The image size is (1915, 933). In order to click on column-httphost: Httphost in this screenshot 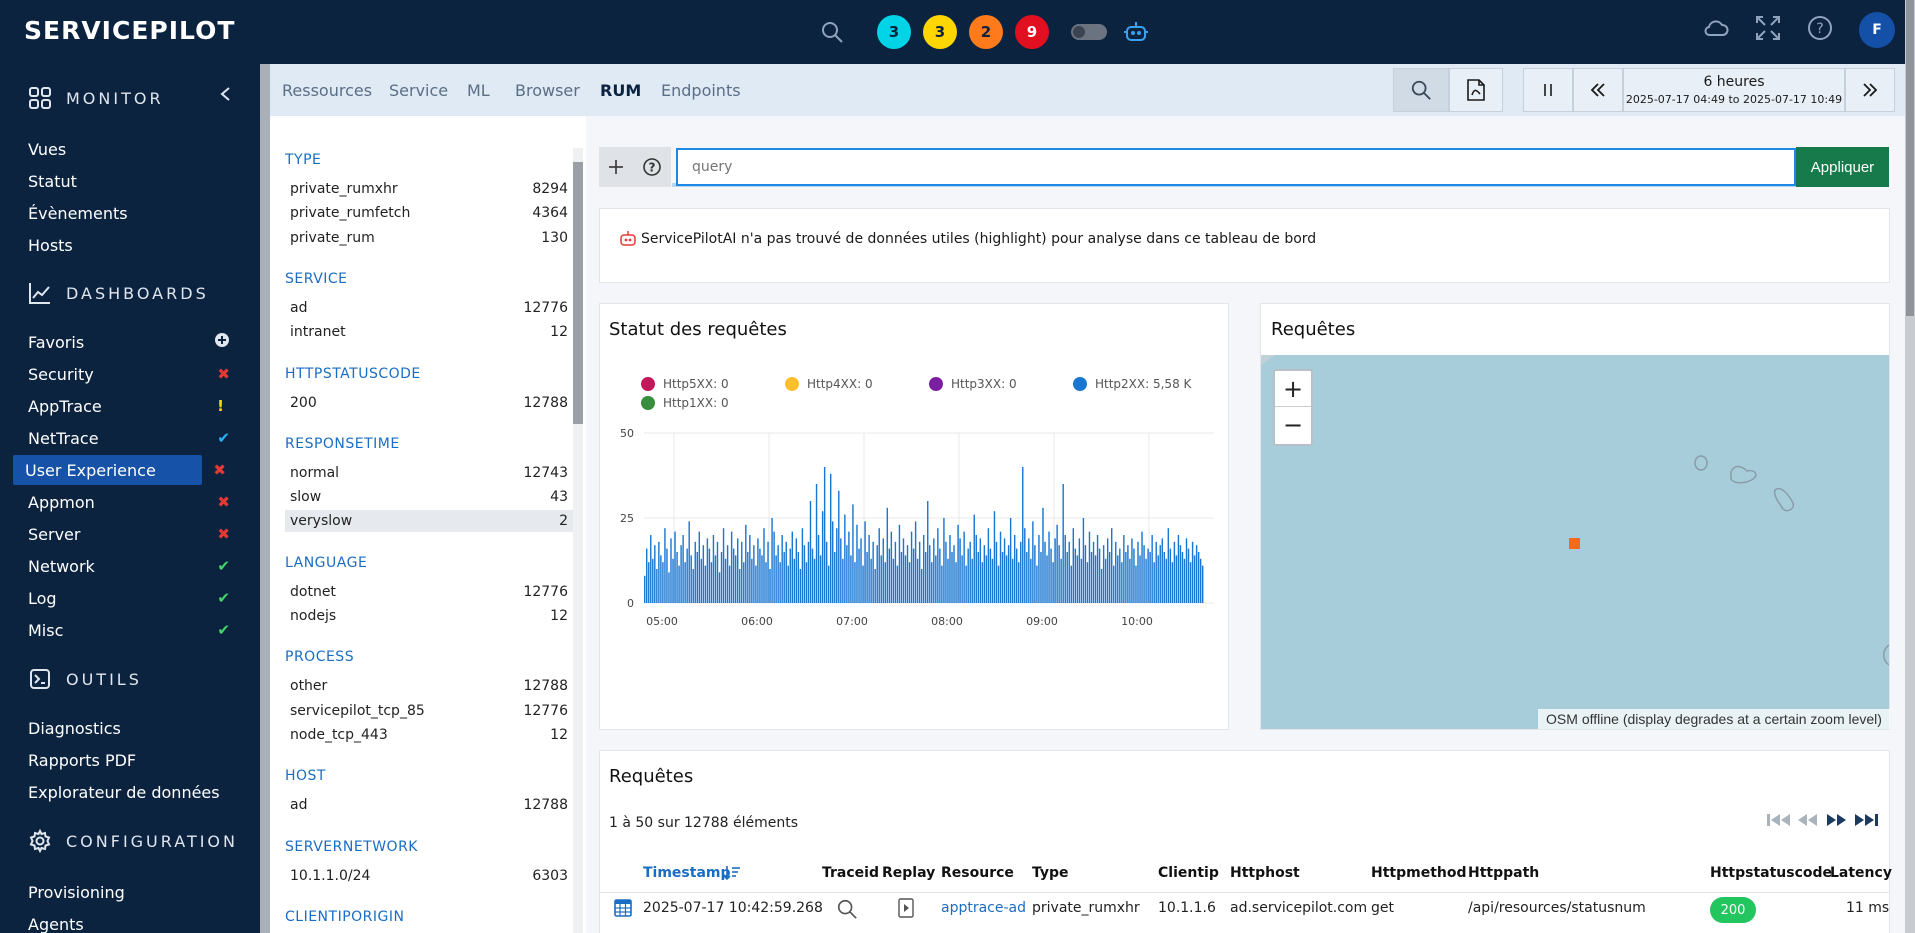, I will do `click(1265, 873)`.